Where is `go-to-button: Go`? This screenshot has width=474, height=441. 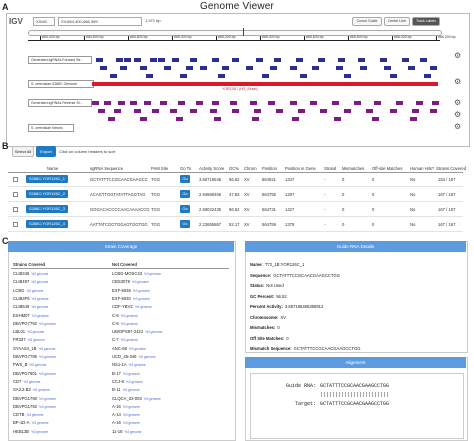
go-to-button: Go is located at coordinates (185, 224).